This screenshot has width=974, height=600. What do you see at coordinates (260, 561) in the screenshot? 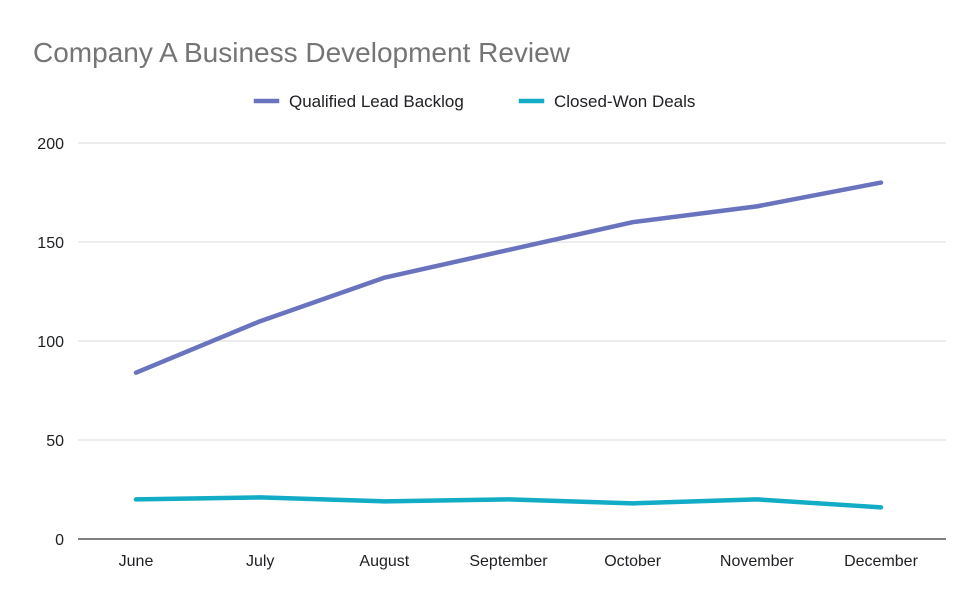
I see `x-tick-label-july: July` at bounding box center [260, 561].